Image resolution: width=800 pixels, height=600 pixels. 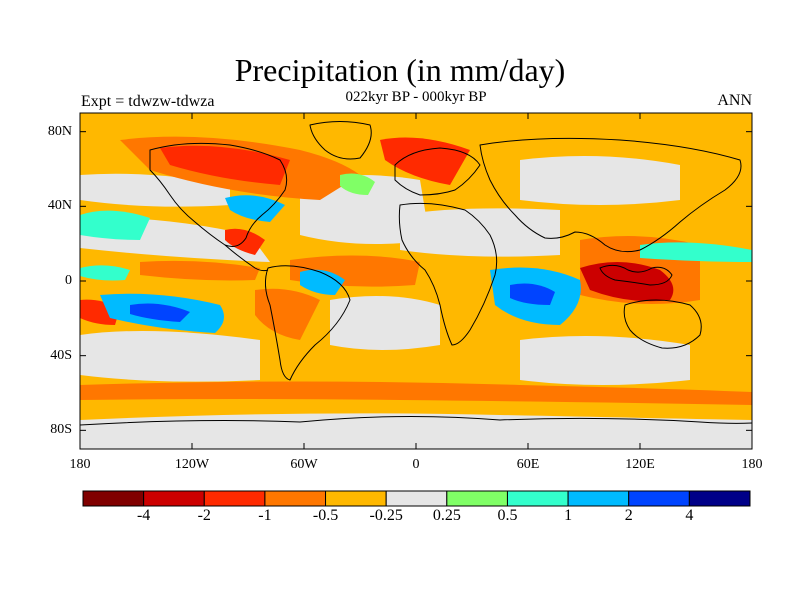 I want to click on season-label: ANN, so click(x=734, y=100).